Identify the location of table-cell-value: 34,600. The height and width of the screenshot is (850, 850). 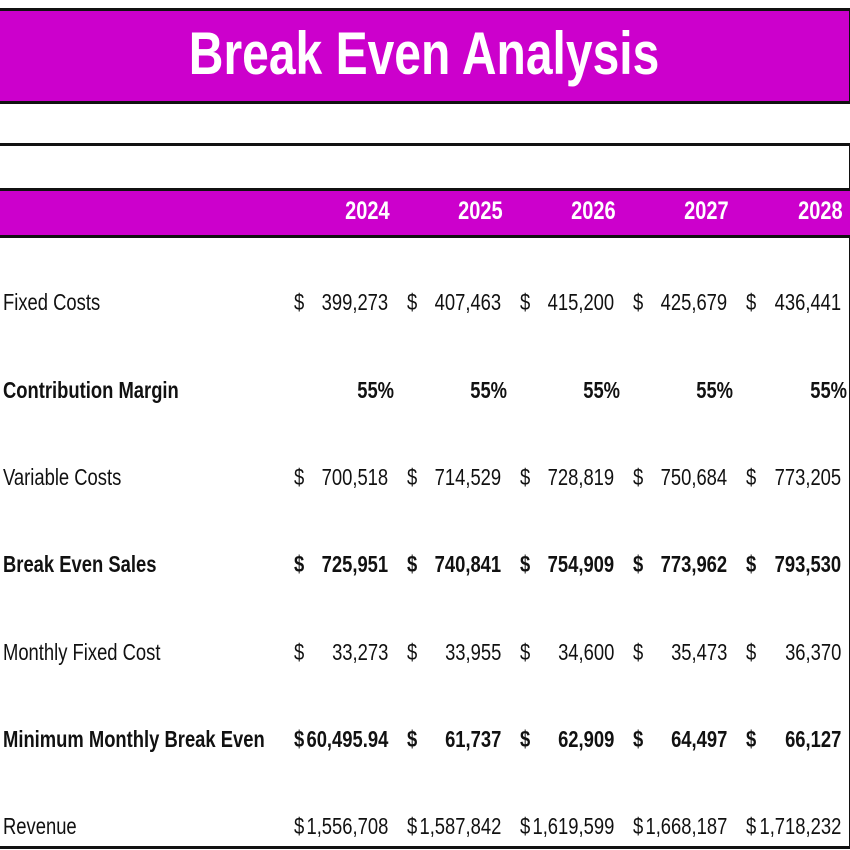
(585, 652).